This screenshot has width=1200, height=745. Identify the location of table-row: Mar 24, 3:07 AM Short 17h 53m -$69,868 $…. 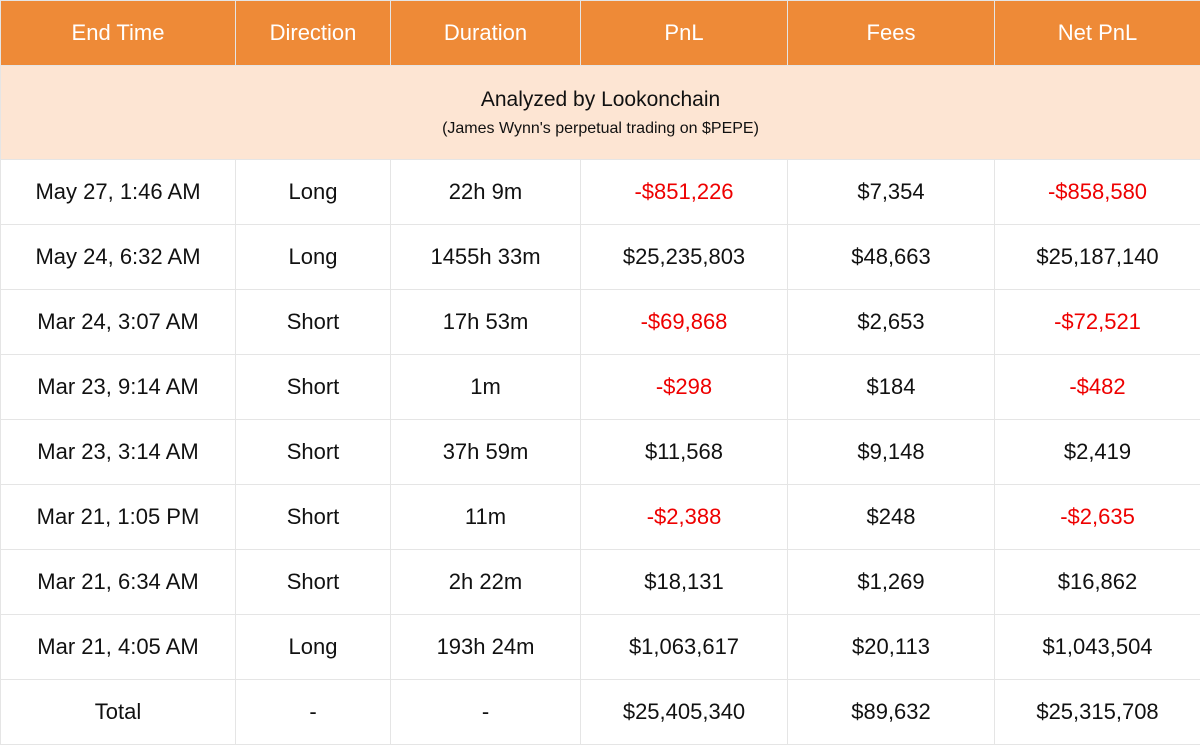
(600, 322).